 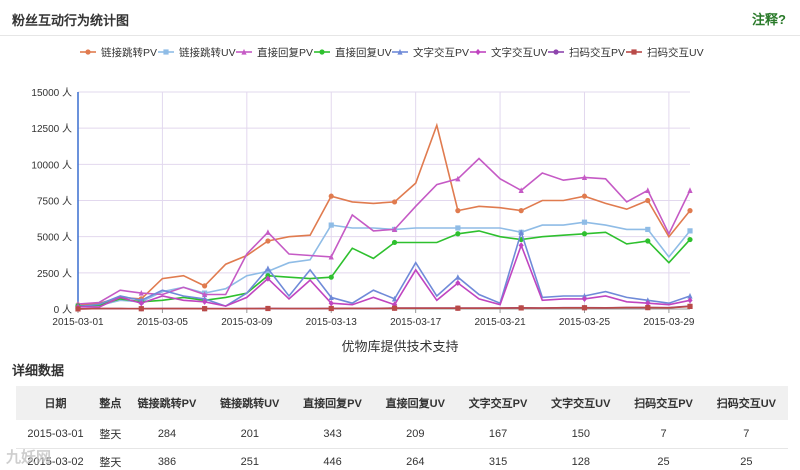 What do you see at coordinates (51, 129) in the screenshot?
I see `y-tick-label: 12500 人` at bounding box center [51, 129].